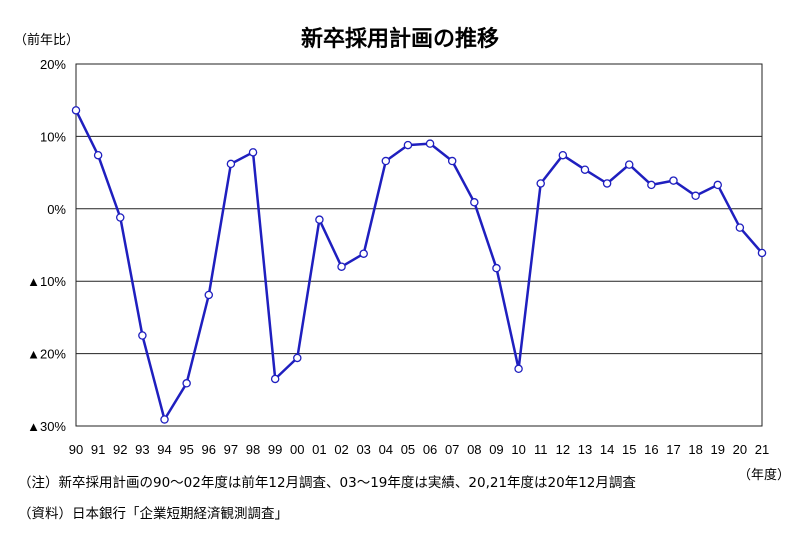  What do you see at coordinates (629, 449) in the screenshot?
I see `x-tick-label: 15` at bounding box center [629, 449].